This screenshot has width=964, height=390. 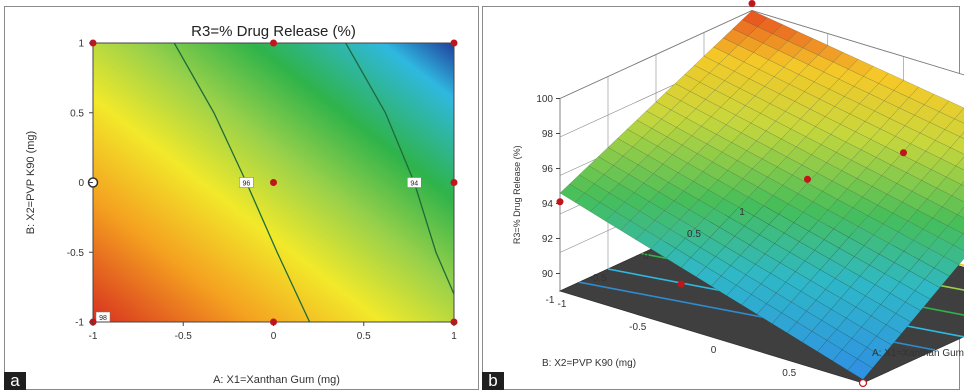 What do you see at coordinates (493, 381) in the screenshot?
I see `panel-letter-b: b` at bounding box center [493, 381].